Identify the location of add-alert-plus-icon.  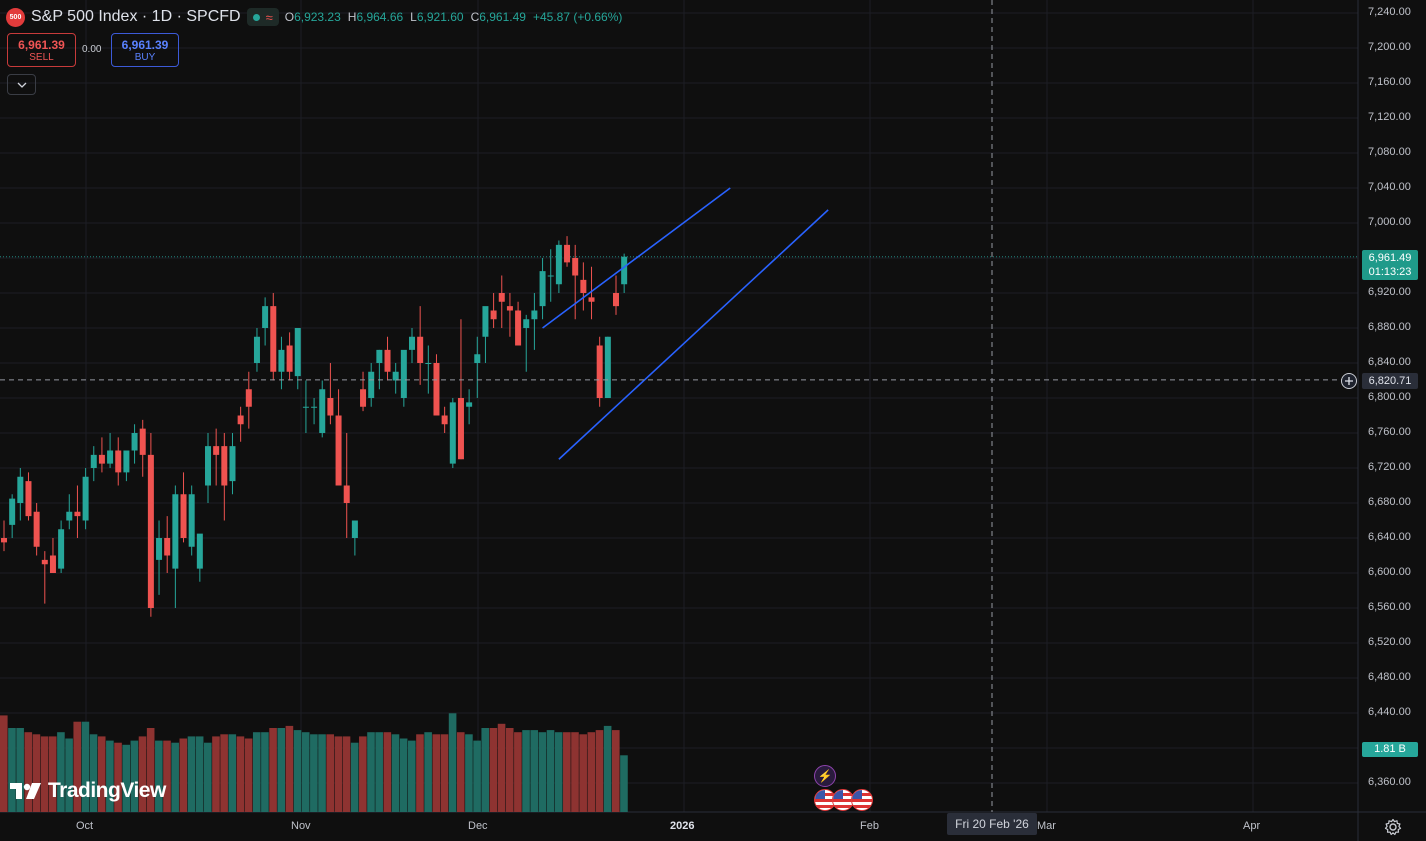
(1349, 381).